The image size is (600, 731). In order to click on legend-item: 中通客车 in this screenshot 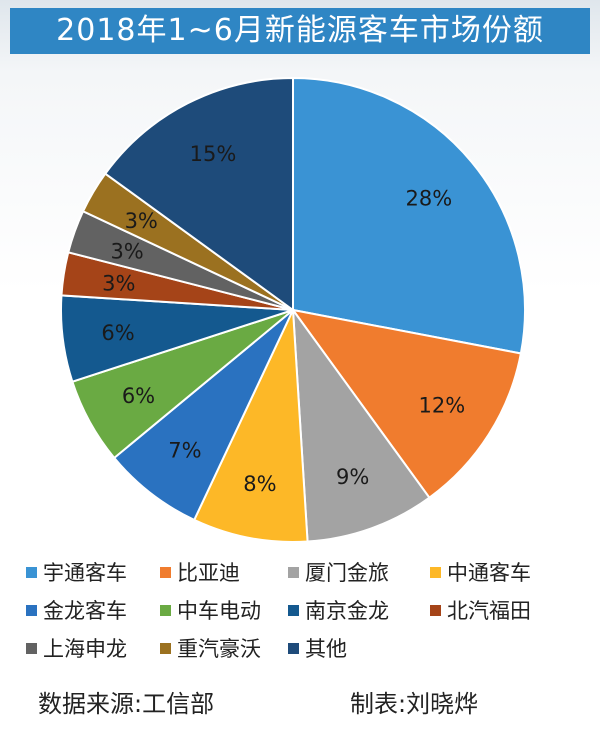, I will do `click(505, 572)`.